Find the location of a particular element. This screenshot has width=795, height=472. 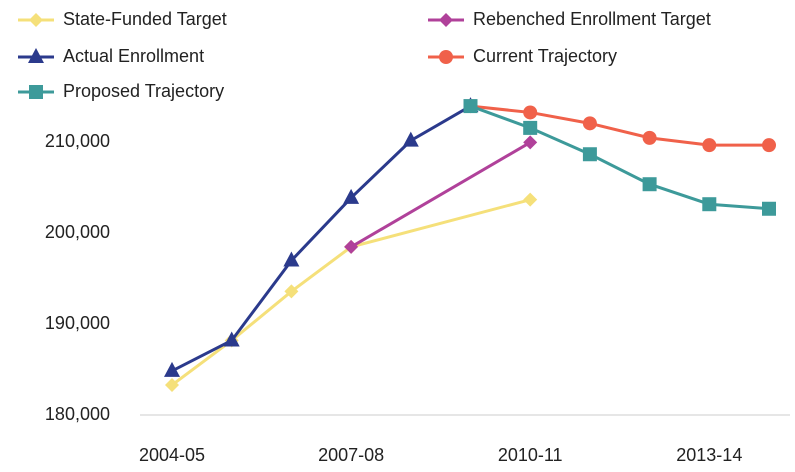

y-tick-label: 180,000 is located at coordinates (77, 414).